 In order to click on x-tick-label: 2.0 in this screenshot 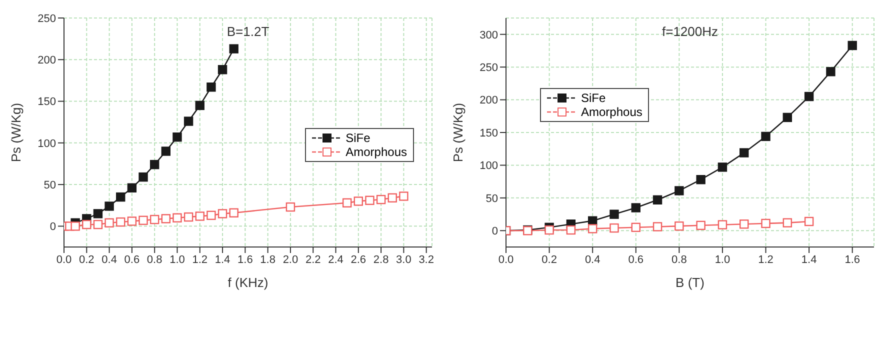, I will do `click(290, 260)`.